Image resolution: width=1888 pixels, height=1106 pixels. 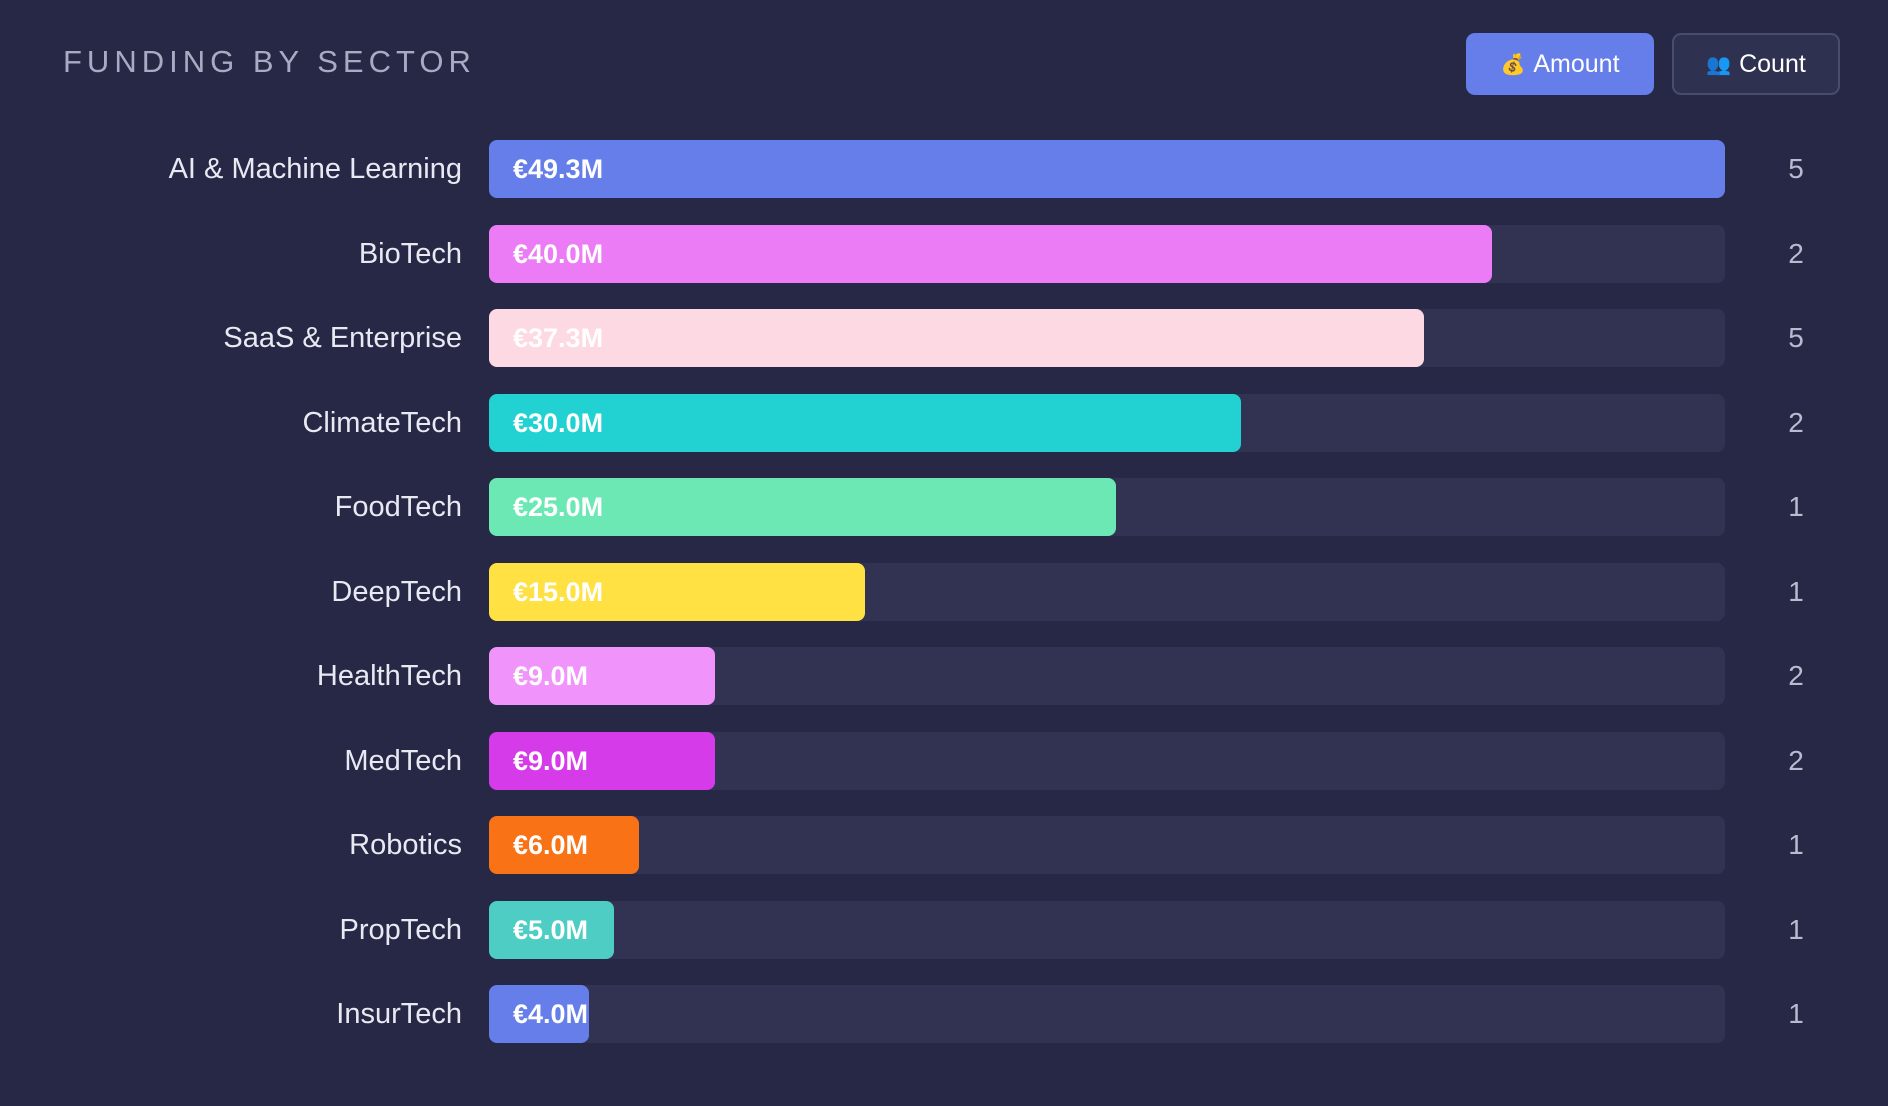 I want to click on amount-toggle-button: 💰 Amount, so click(x=1560, y=64).